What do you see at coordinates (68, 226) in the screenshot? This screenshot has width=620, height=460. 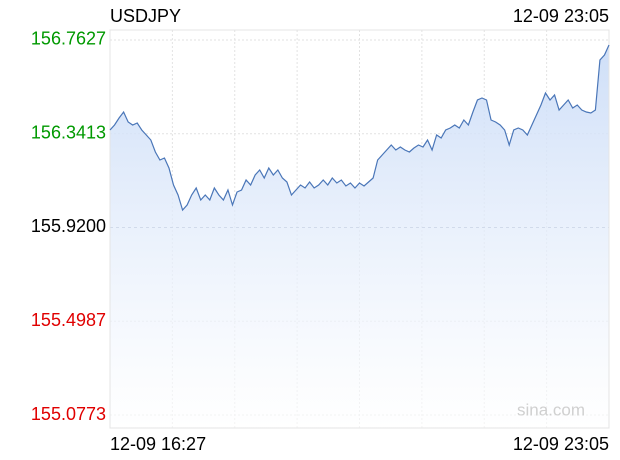 I see `y-tick-label: 155.9200` at bounding box center [68, 226].